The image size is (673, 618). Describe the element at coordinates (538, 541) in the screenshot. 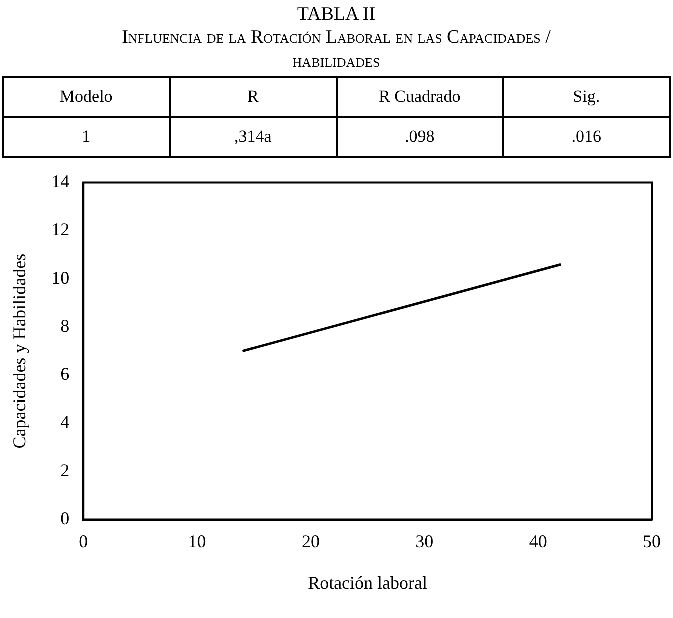

I see `x-tick-label: 40` at that location.